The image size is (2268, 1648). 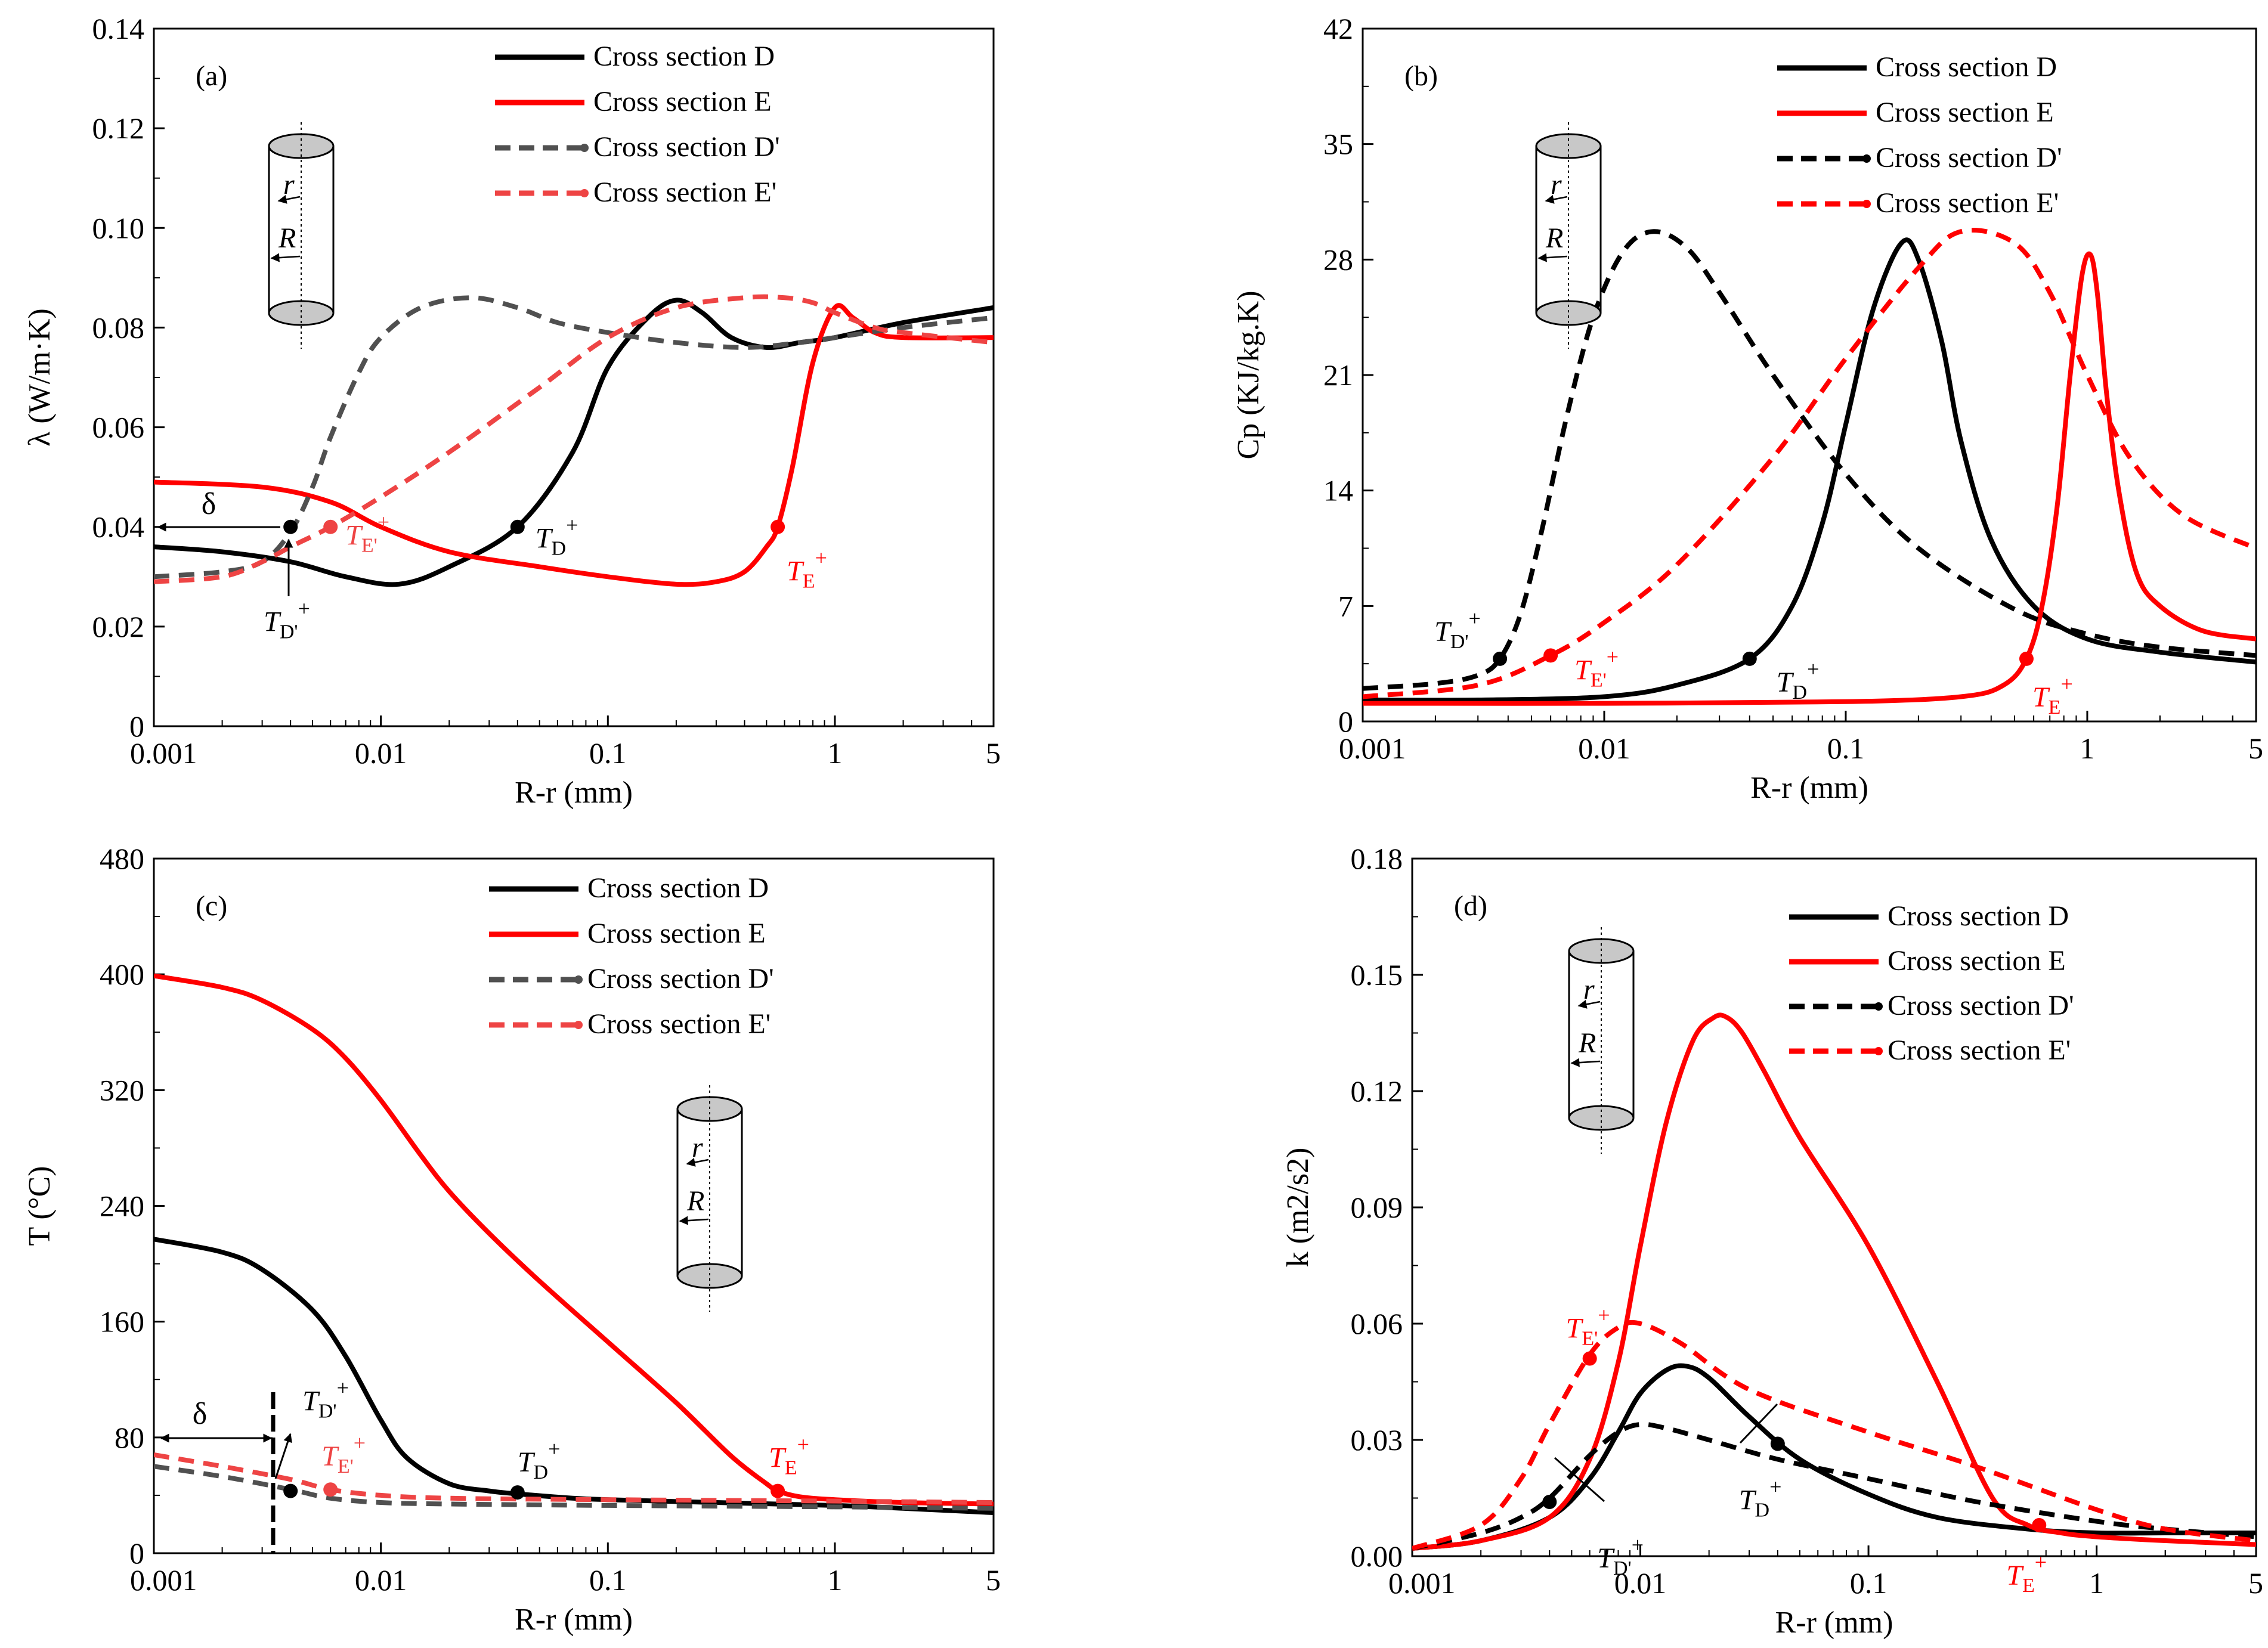 I want to click on panel-a-annotations: δ, so click(x=225, y=541).